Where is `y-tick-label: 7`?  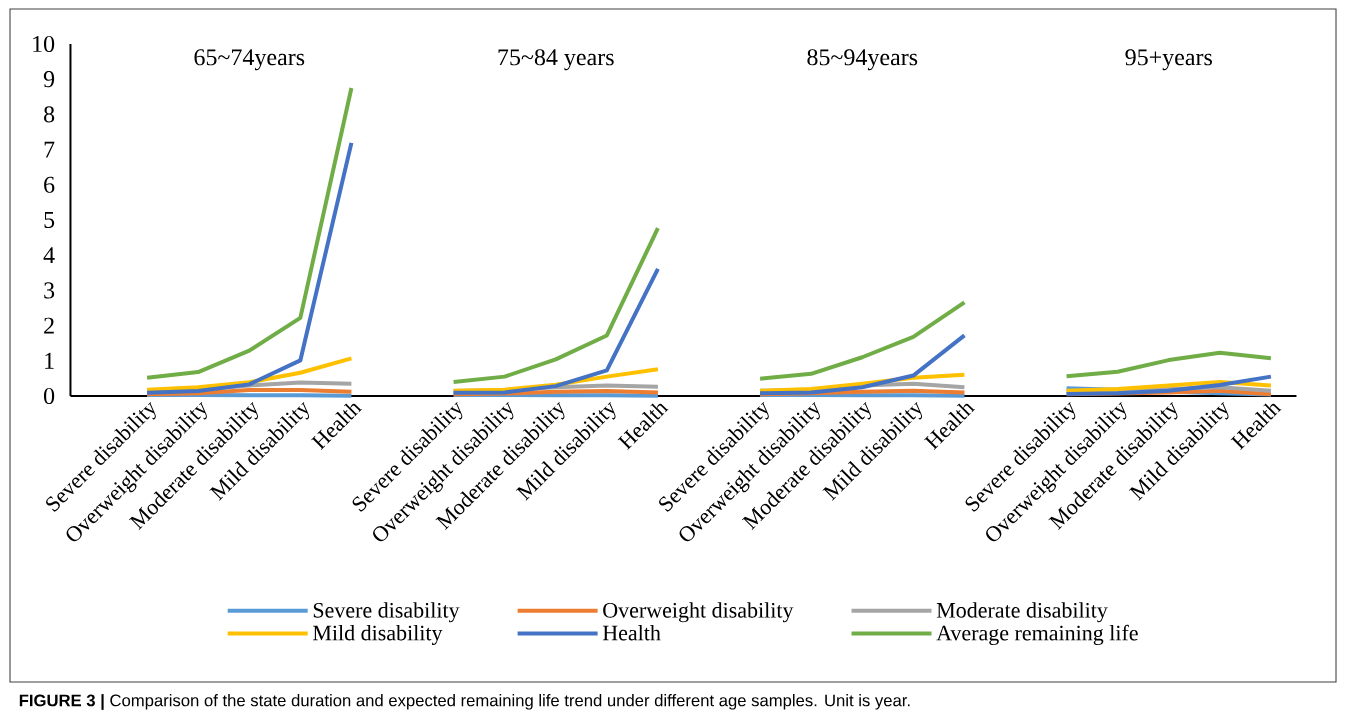
y-tick-label: 7 is located at coordinates (49, 149).